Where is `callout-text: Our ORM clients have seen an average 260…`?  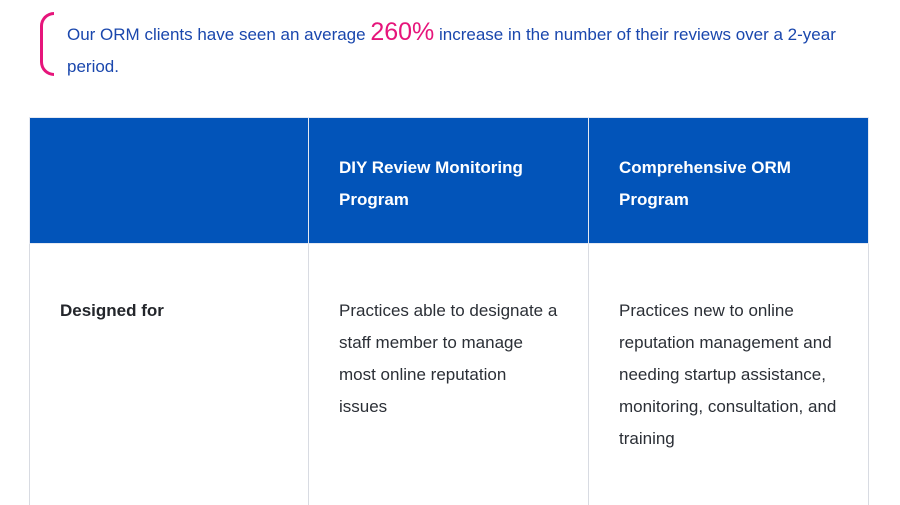 callout-text: Our ORM clients have seen an average 260… is located at coordinates (452, 49).